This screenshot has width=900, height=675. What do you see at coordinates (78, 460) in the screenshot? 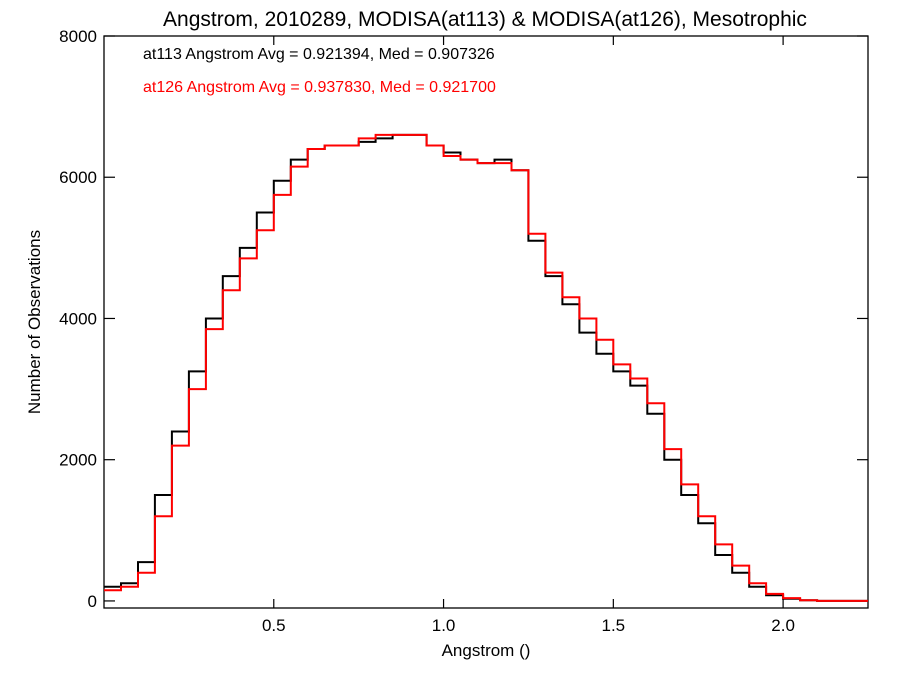
I see `y-tick-label: 2000` at bounding box center [78, 460].